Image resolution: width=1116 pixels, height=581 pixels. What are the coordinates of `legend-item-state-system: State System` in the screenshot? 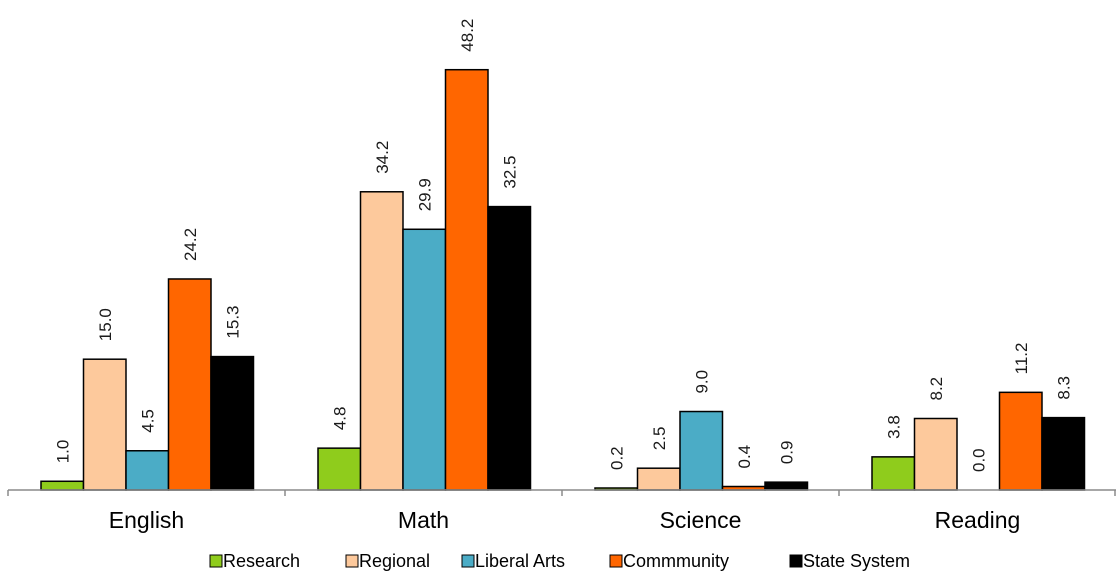 It's located at (849, 561).